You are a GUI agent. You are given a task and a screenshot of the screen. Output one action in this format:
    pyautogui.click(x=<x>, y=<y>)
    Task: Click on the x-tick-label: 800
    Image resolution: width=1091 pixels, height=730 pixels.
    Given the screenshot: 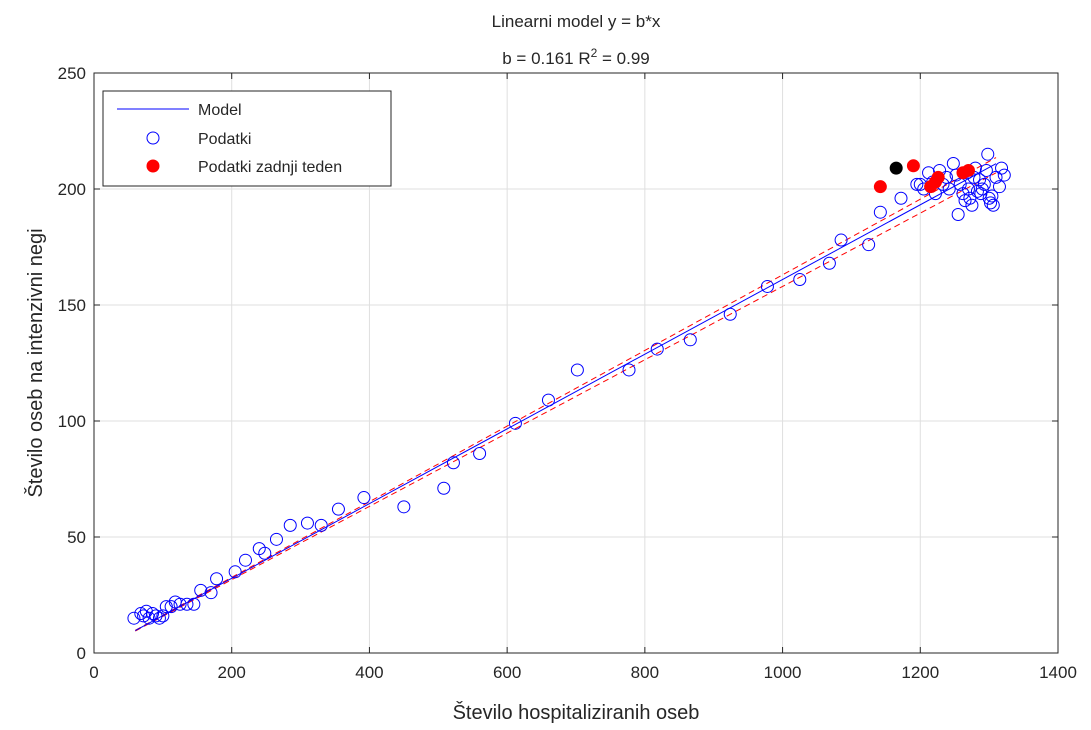 What is the action you would take?
    pyautogui.click(x=645, y=672)
    